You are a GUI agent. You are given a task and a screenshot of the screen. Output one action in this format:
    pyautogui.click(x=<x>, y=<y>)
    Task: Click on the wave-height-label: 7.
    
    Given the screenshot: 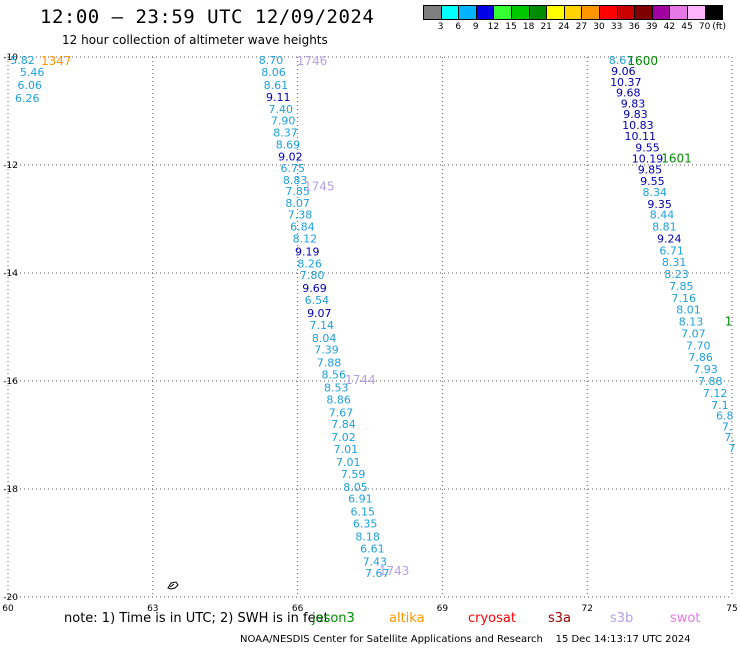 What is the action you would take?
    pyautogui.click(x=727, y=426)
    